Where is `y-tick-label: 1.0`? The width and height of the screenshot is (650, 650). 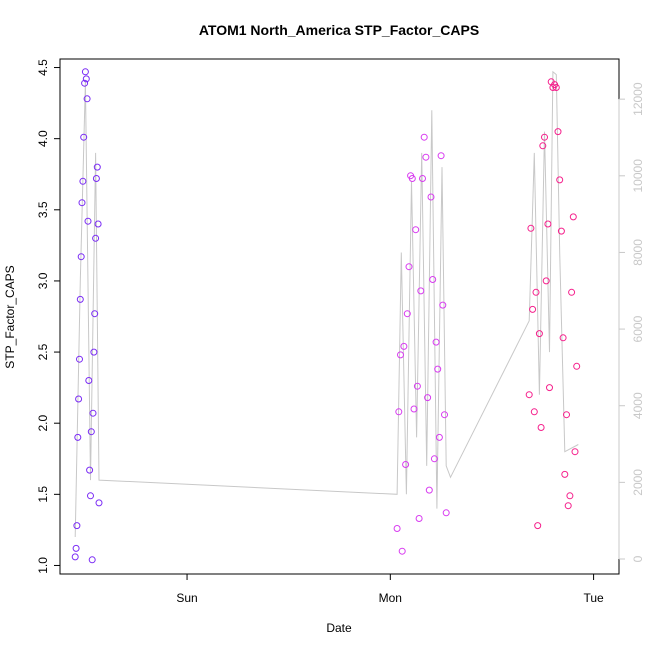 y-tick-label: 1.0 is located at coordinates (43, 565).